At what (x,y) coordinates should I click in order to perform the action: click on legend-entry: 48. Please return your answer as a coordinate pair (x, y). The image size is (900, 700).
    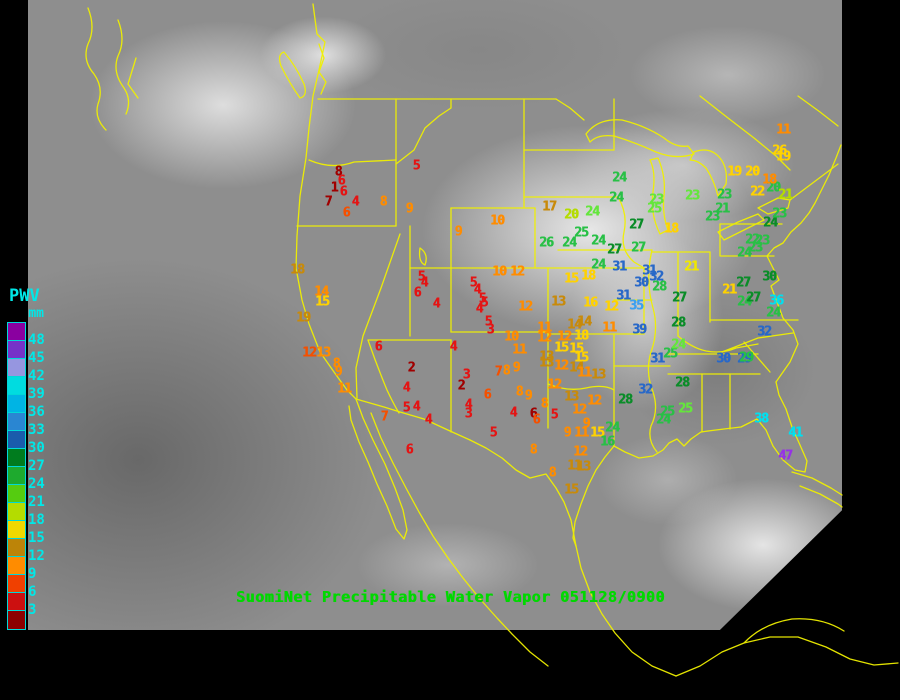
    Looking at the image, I should click on (27, 334).